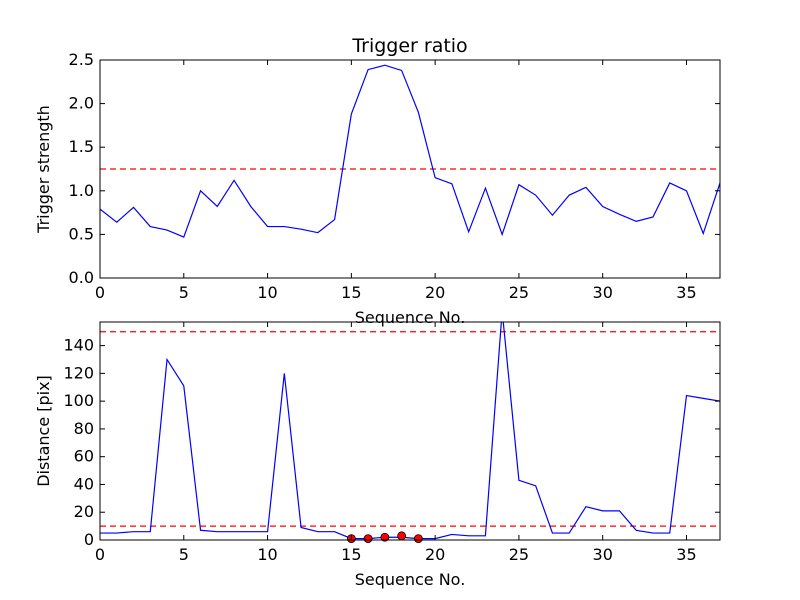 This screenshot has width=800, height=600. What do you see at coordinates (81, 277) in the screenshot?
I see `y-tick-label: 0.0` at bounding box center [81, 277].